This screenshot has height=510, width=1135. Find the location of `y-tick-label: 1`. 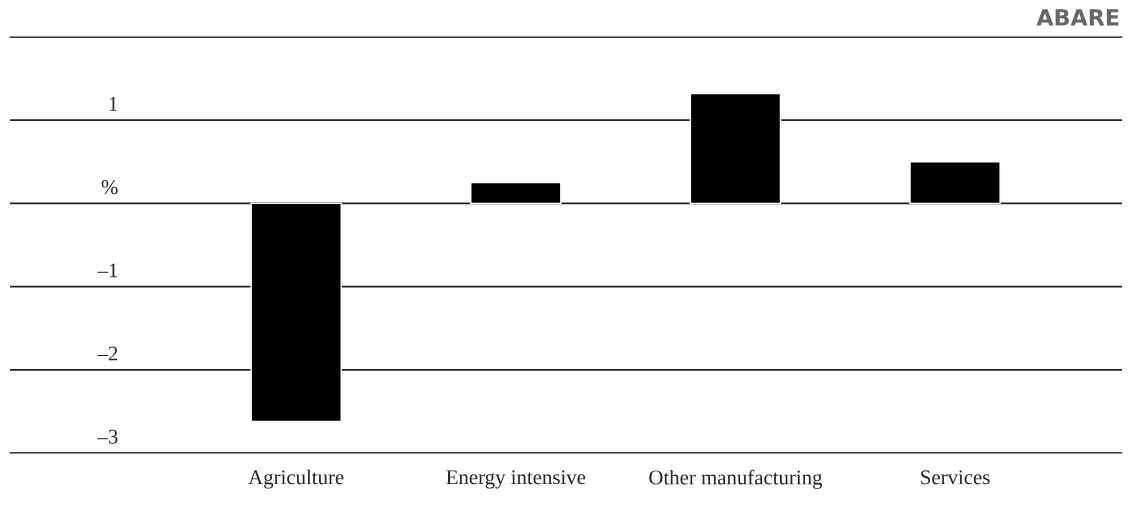

y-tick-label: 1 is located at coordinates (113, 104).